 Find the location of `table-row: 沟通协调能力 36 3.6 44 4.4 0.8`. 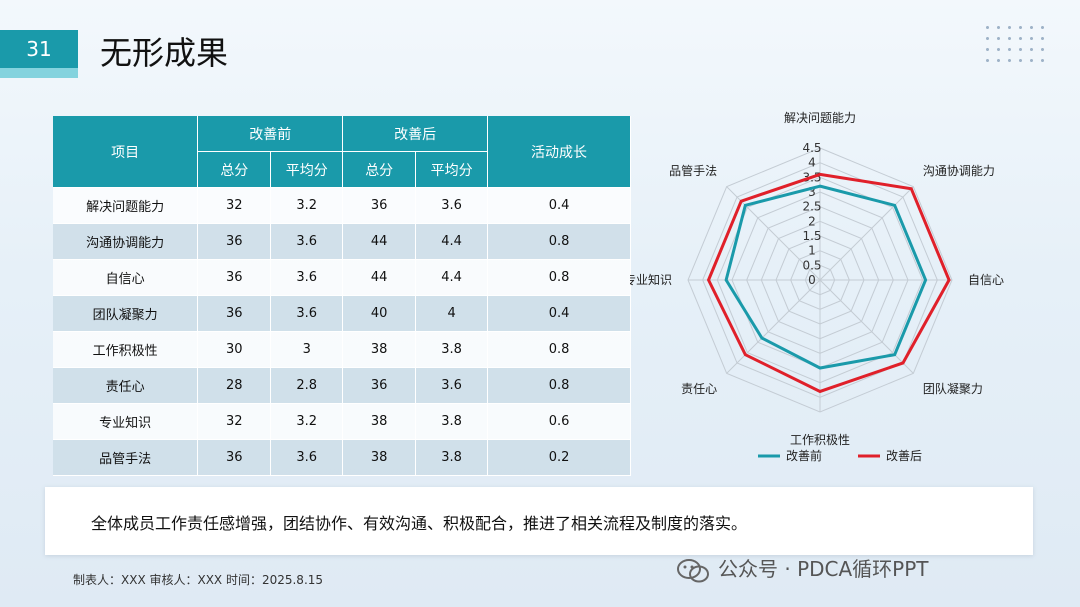

table-row: 沟通协调能力 36 3.6 44 4.4 0.8 is located at coordinates (342, 241).